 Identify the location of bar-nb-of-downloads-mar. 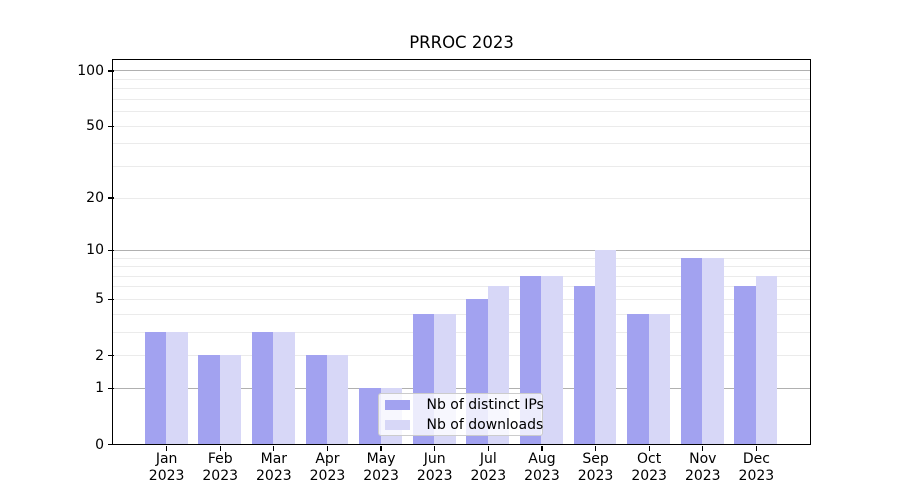
(284, 387).